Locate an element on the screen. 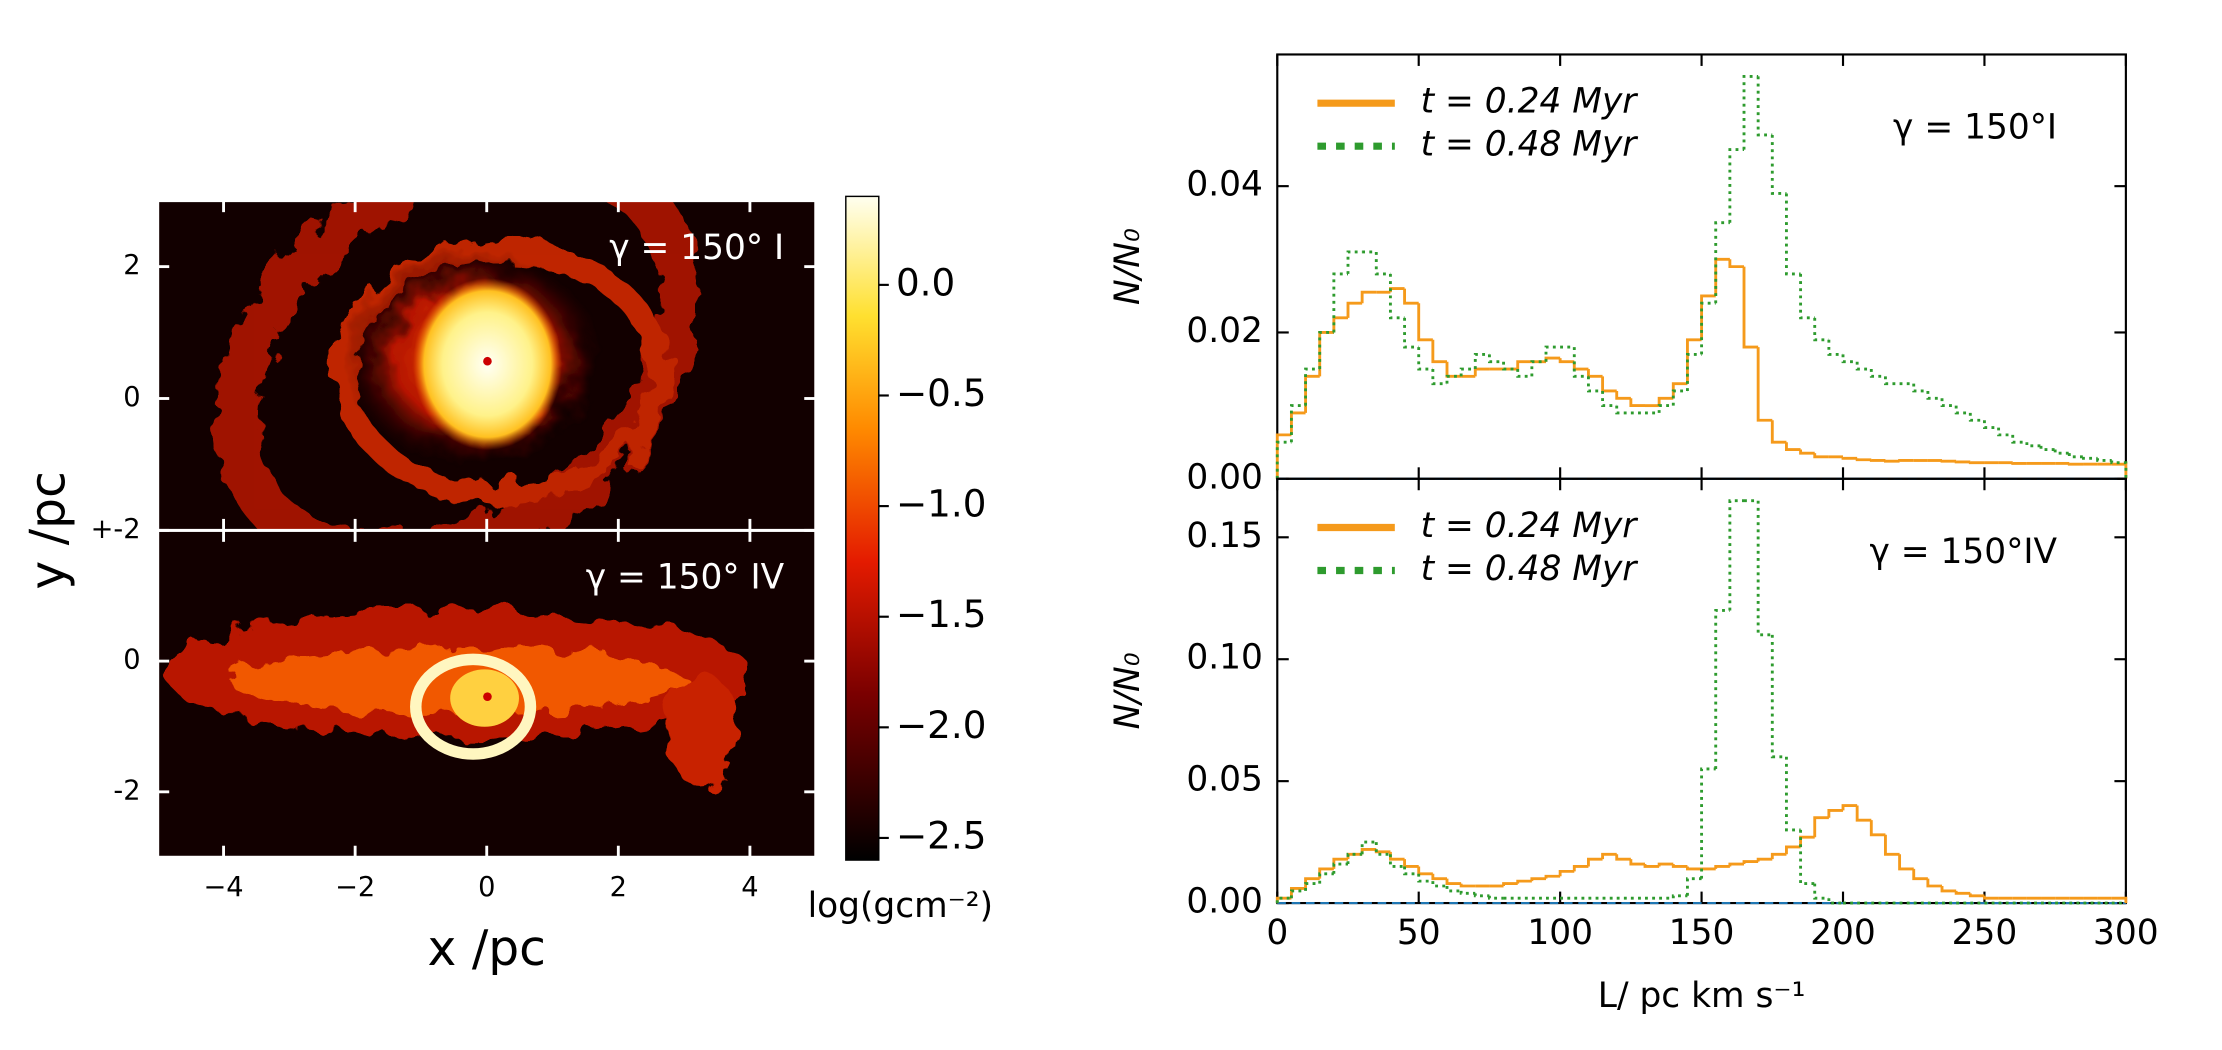 The height and width of the screenshot is (1050, 2222). colorbar-tick-label: −0.5 is located at coordinates (941, 393).